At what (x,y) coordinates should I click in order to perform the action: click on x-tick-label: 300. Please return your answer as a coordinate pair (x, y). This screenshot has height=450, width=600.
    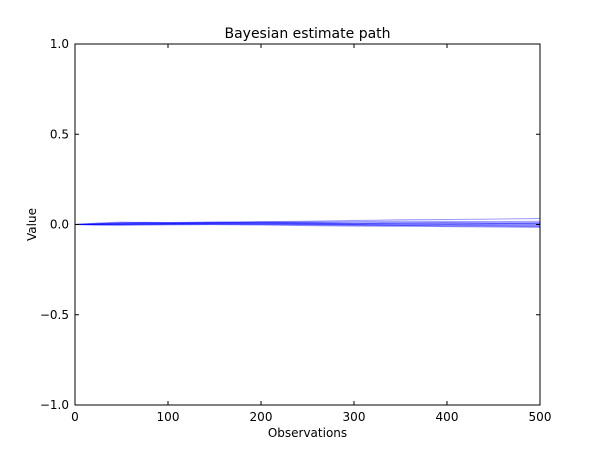
    Looking at the image, I should click on (354, 417).